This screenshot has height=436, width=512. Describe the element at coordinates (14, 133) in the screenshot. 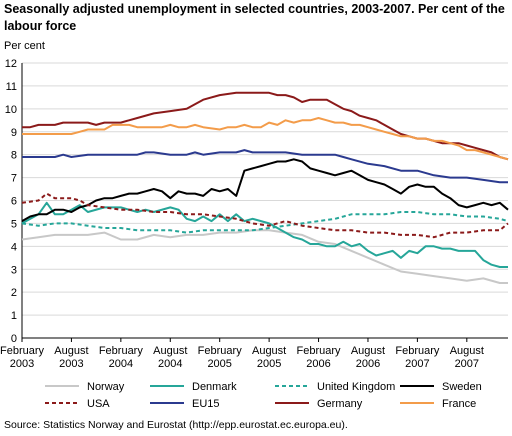

I see `y-tick-label: 9` at that location.